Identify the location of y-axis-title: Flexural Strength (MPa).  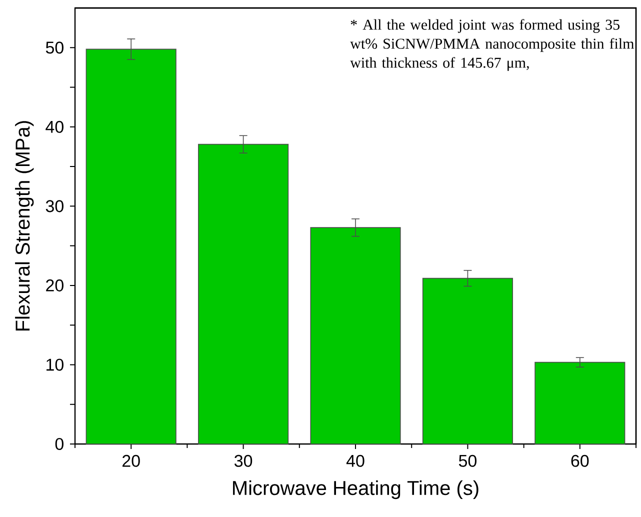
(24, 225).